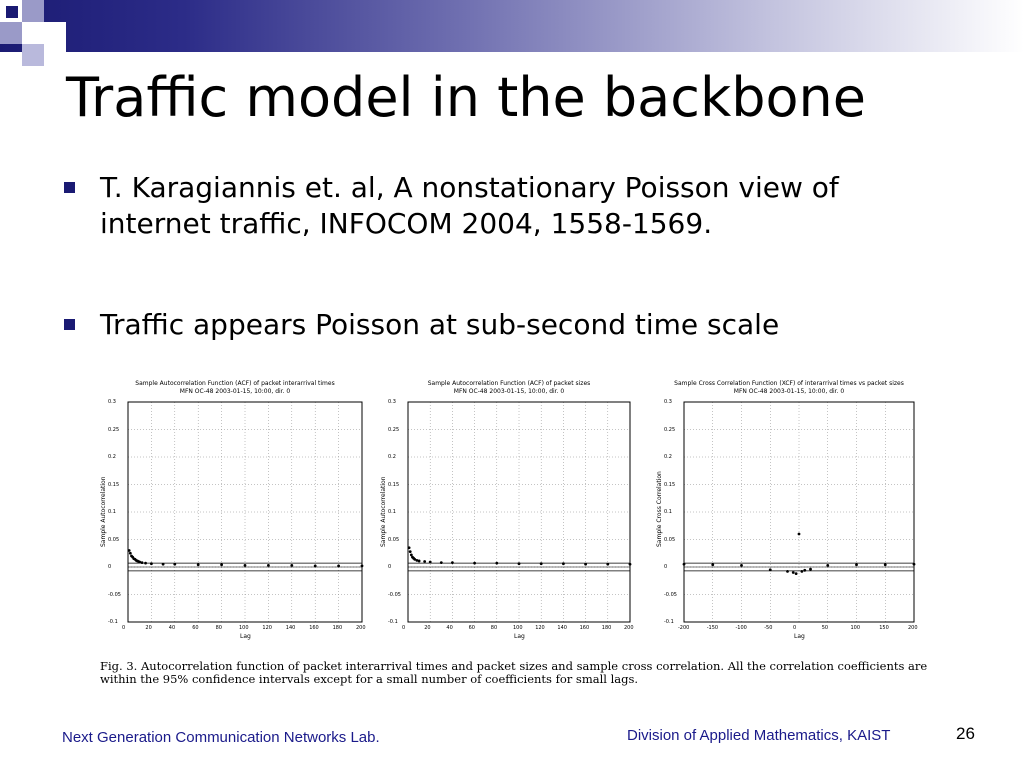 The width and height of the screenshot is (1024, 768). Describe the element at coordinates (512, 26) in the screenshot. I see `header-gradient-bar` at that location.